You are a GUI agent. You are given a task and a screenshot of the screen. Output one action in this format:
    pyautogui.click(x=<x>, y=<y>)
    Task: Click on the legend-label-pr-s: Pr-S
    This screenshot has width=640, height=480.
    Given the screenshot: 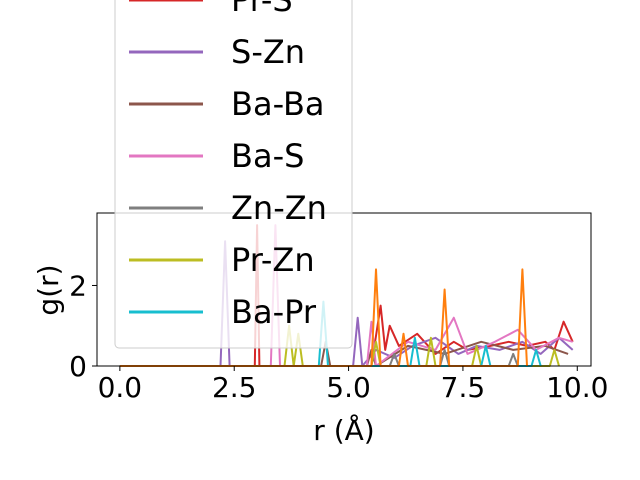 What is the action you would take?
    pyautogui.click(x=262, y=9)
    